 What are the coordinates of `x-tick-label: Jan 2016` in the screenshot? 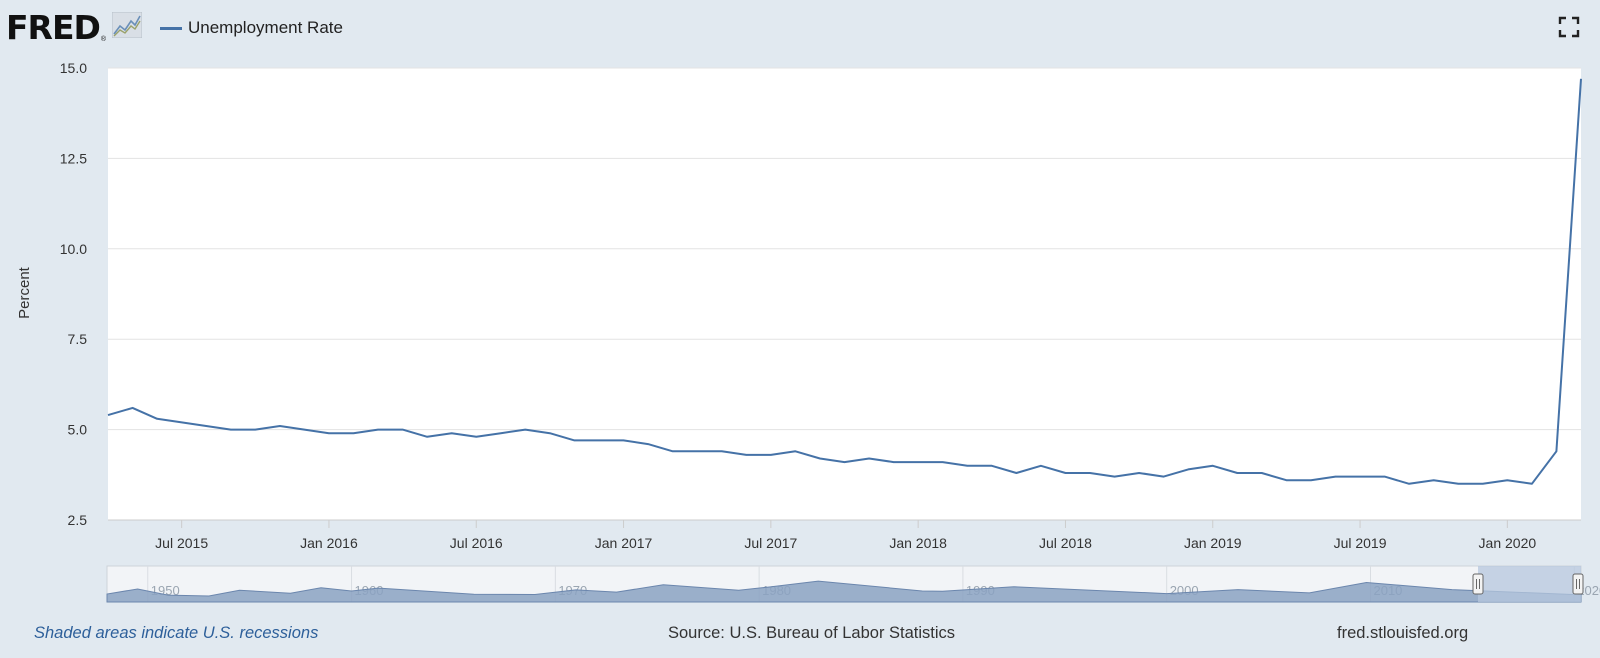 It's located at (329, 543).